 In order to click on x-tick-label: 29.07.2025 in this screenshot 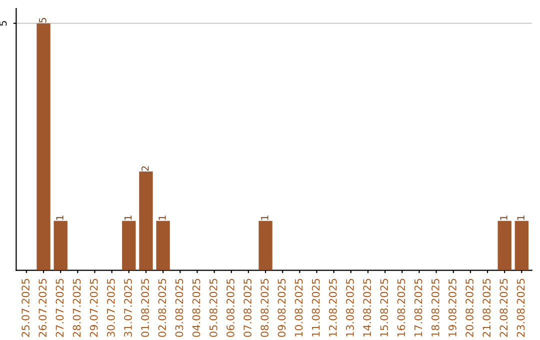, I will do `click(94, 307)`.